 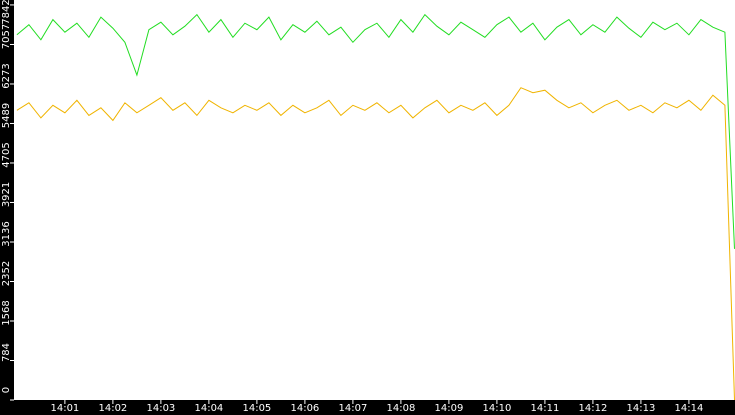 I want to click on y-tick-label: 4705, so click(x=6, y=154).